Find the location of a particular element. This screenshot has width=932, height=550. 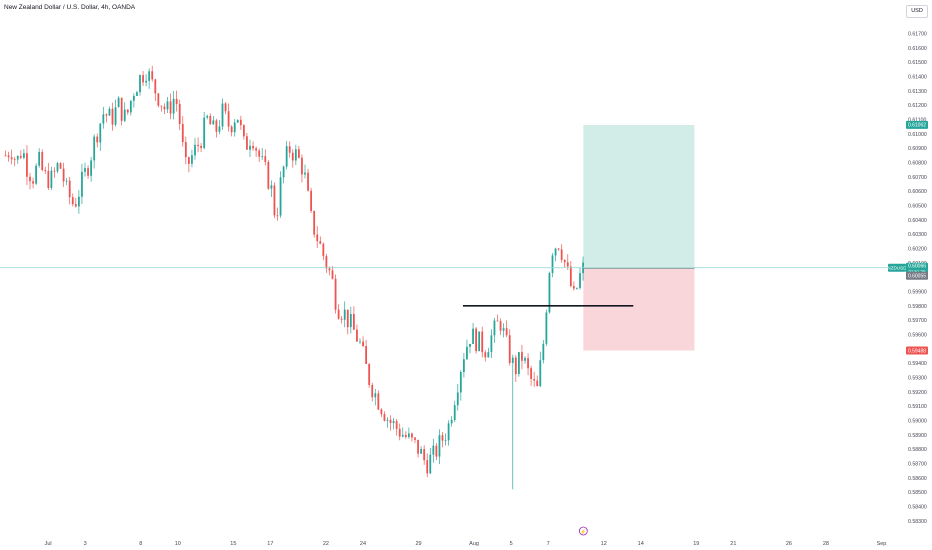

last-price-box is located at coordinates (917, 268).